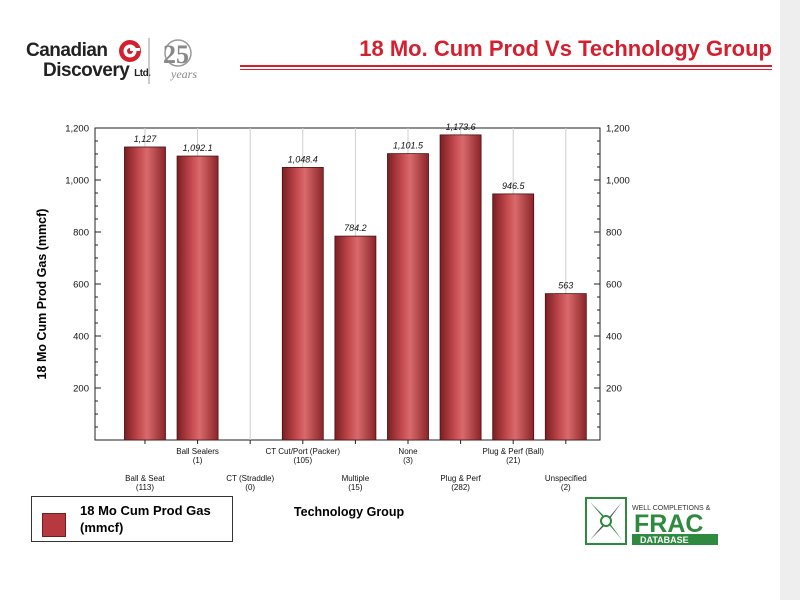 The image size is (800, 600). I want to click on title-rule-thin, so click(506, 69).